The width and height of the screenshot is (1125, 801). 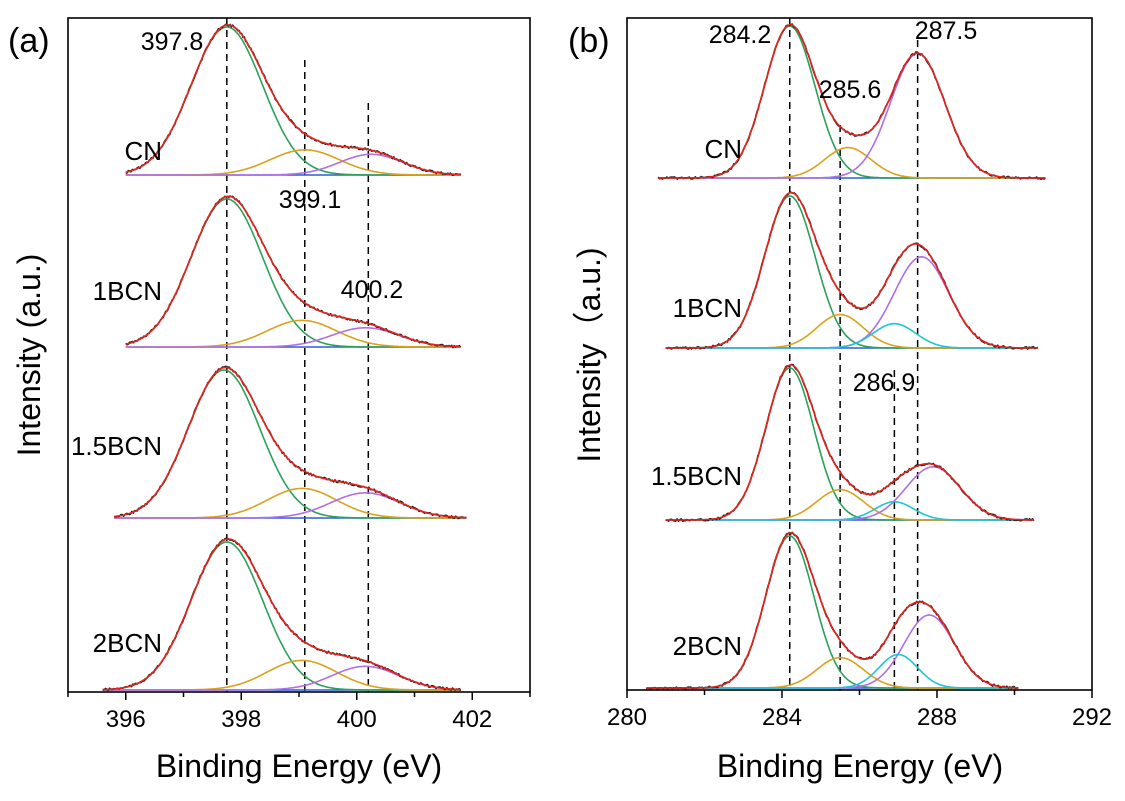 I want to click on peak-position-label: 285.6, so click(x=850, y=90).